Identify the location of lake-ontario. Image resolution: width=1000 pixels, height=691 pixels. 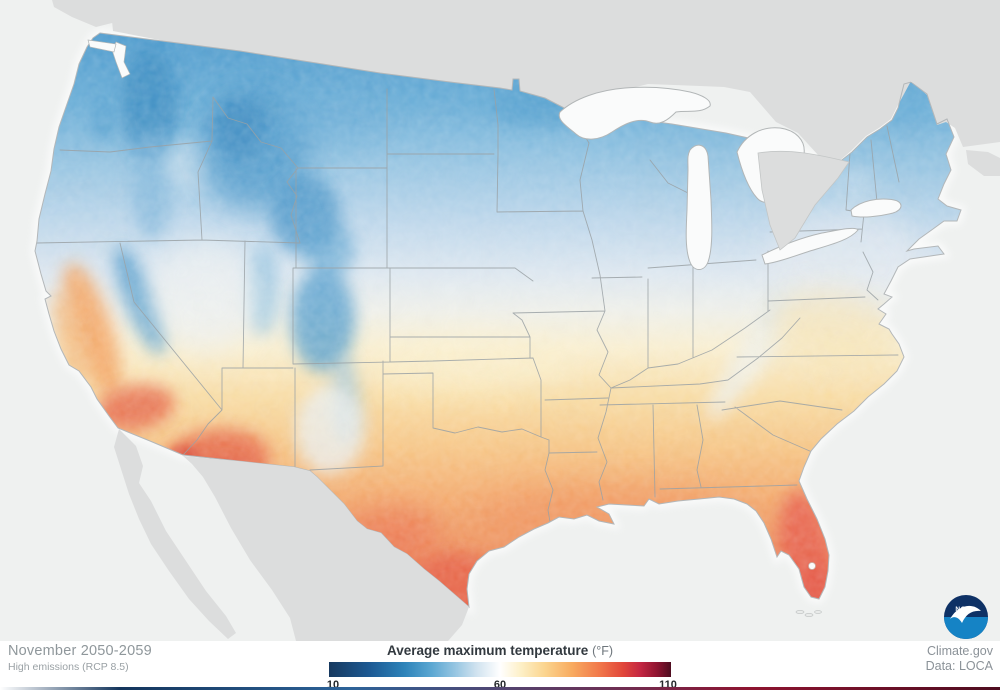
(876, 208).